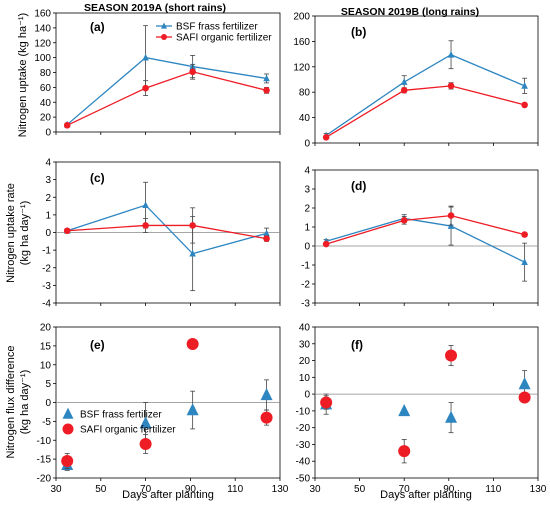  I want to click on legend-label: SAFI organic fertilizer, so click(128, 430).